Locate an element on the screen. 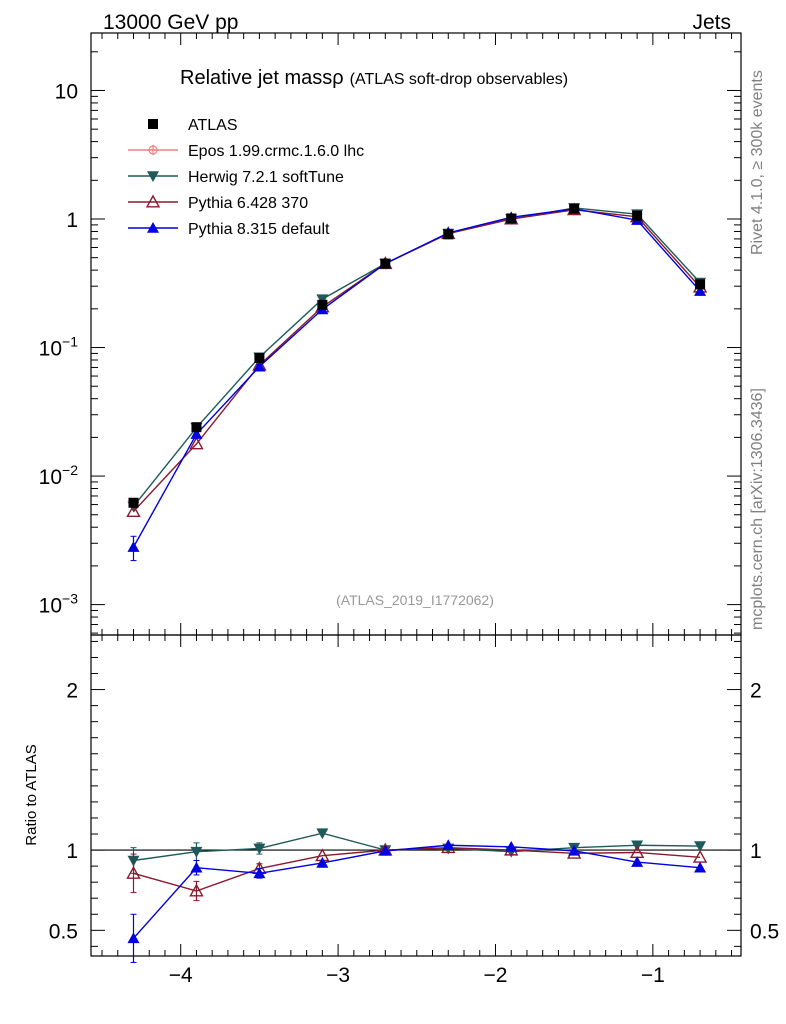 The height and width of the screenshot is (1024, 786). ratio-series-herwig-7-2-1-softtune is located at coordinates (417, 851).